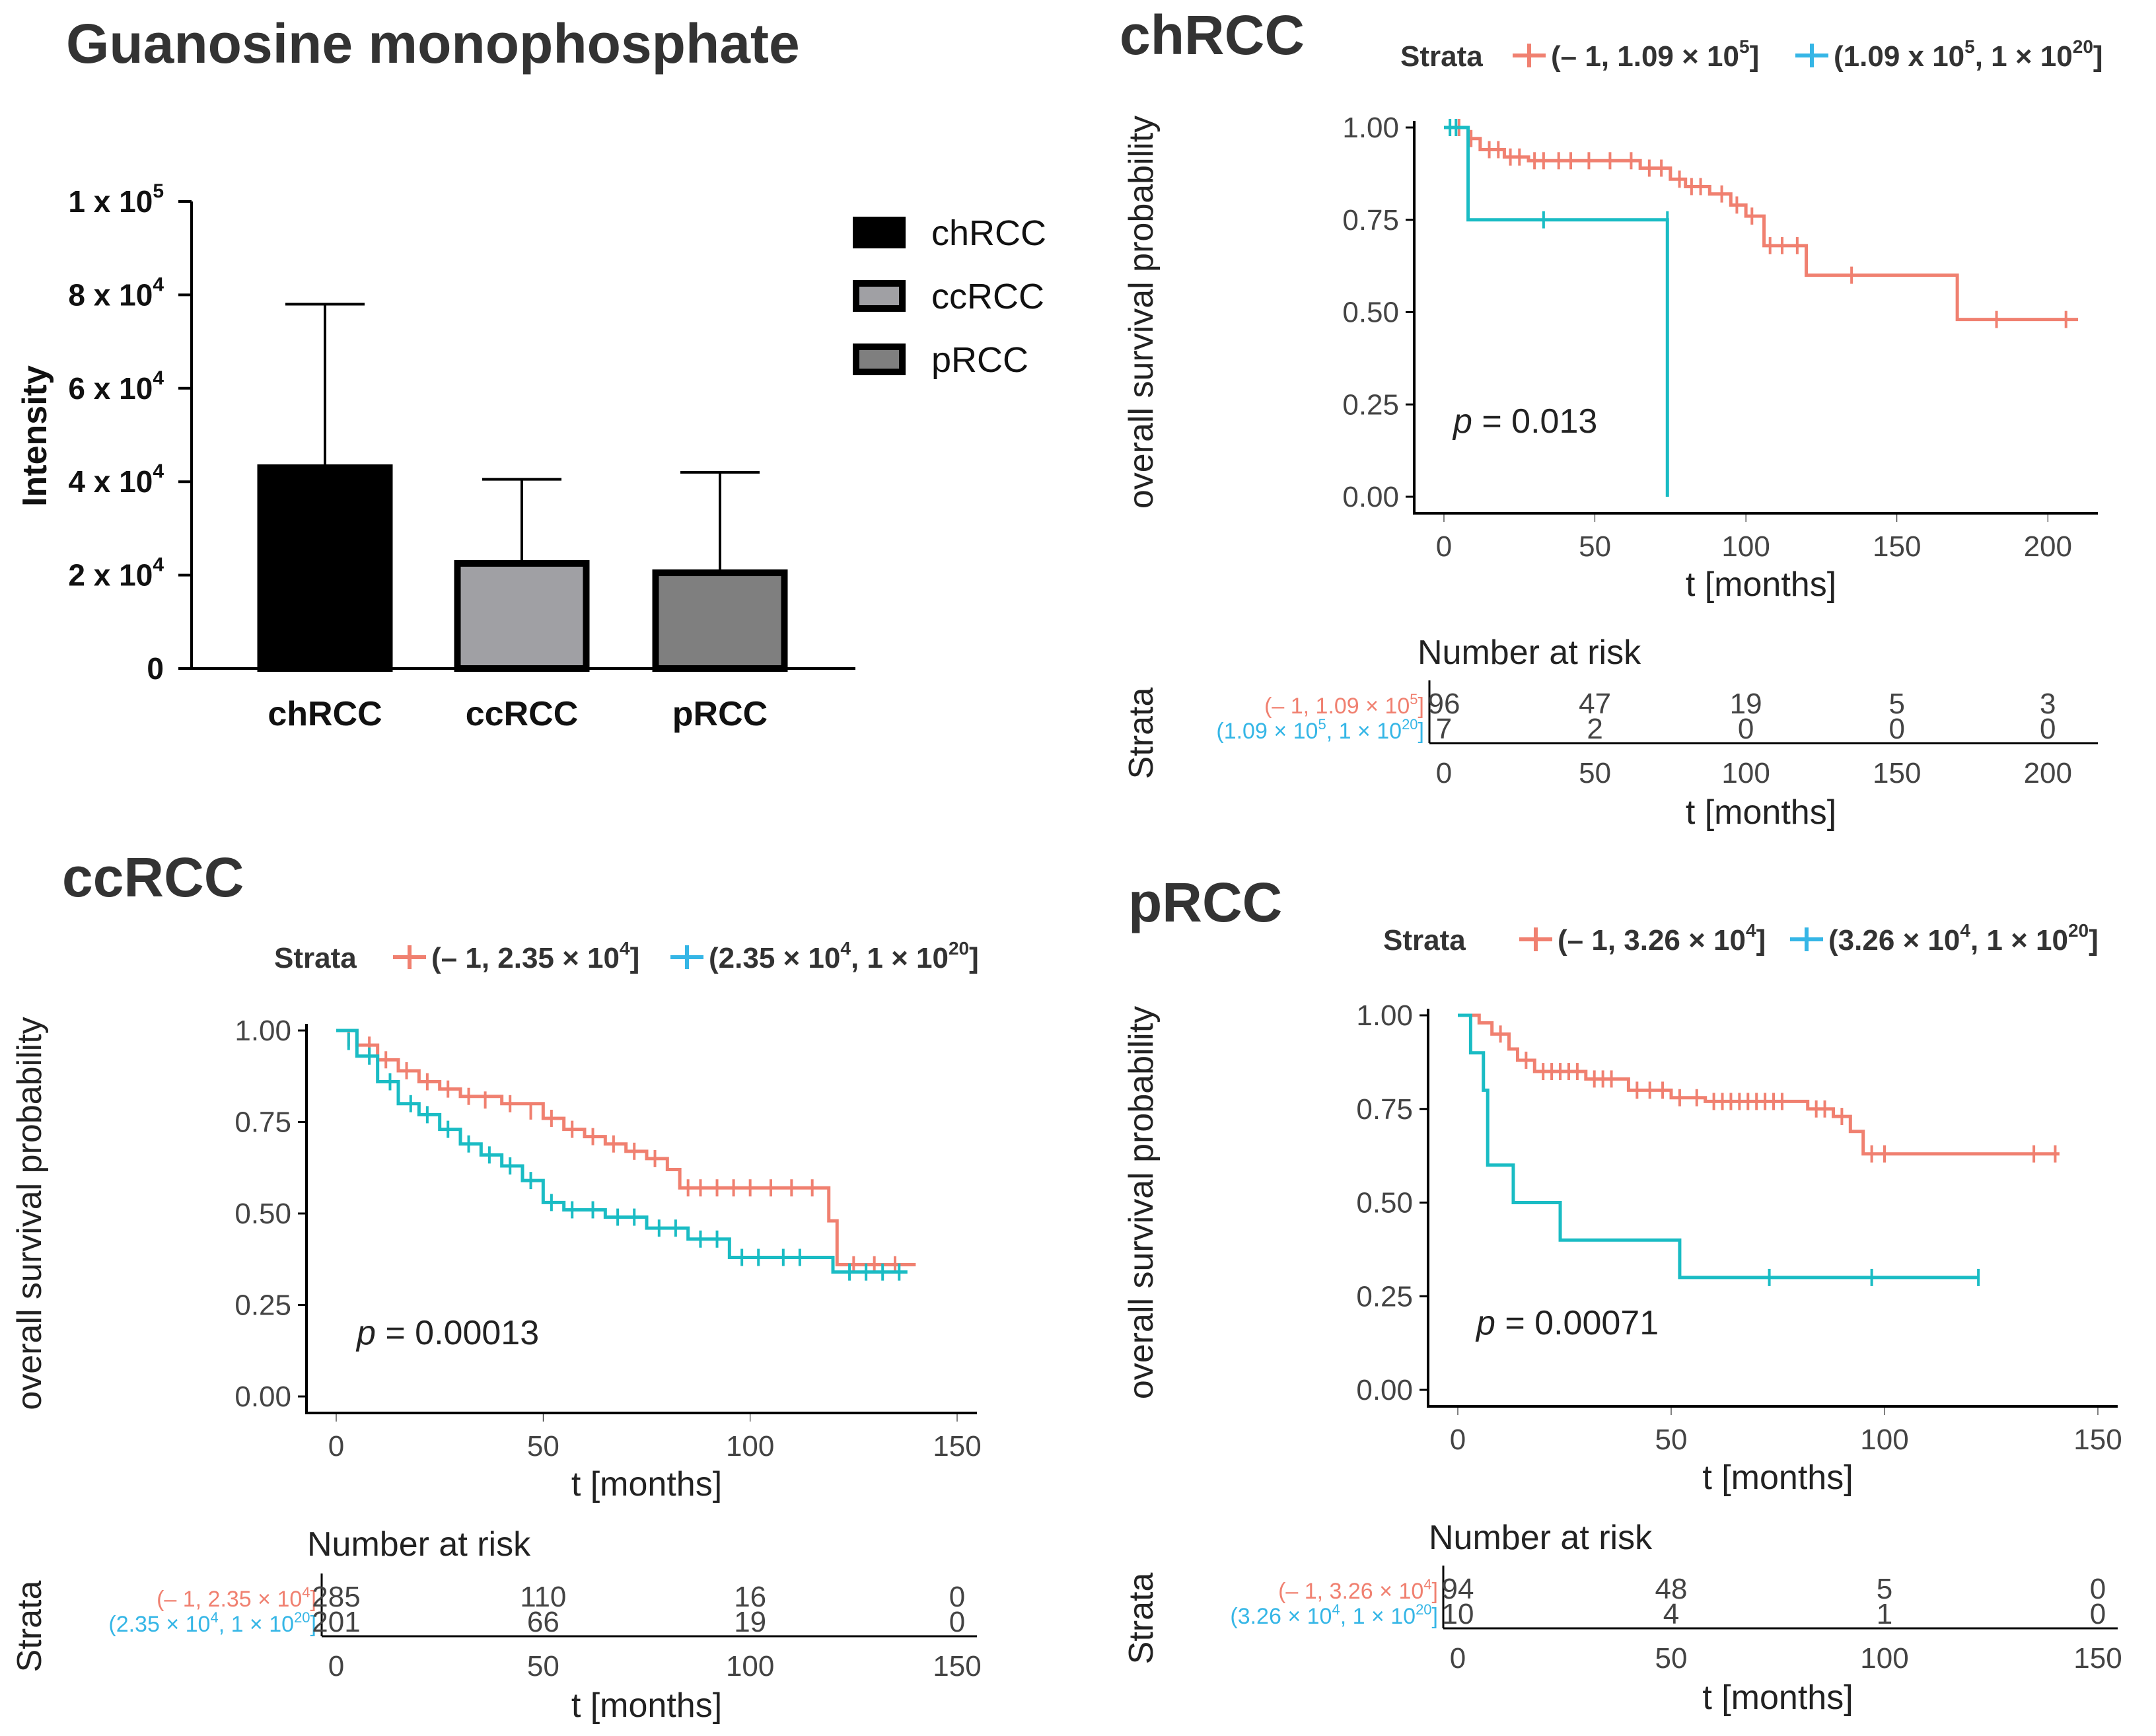 The height and width of the screenshot is (1736, 2156). I want to click on km-p-value: p = 0.00013, so click(447, 1333).